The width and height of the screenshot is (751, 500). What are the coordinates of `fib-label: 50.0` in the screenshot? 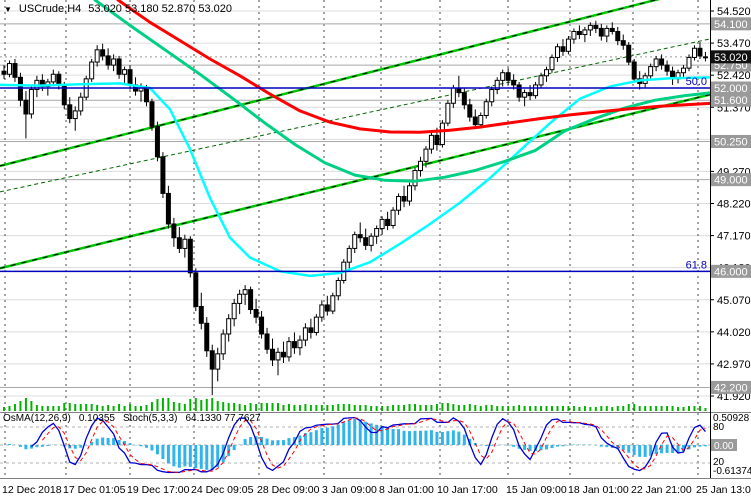 It's located at (696, 82).